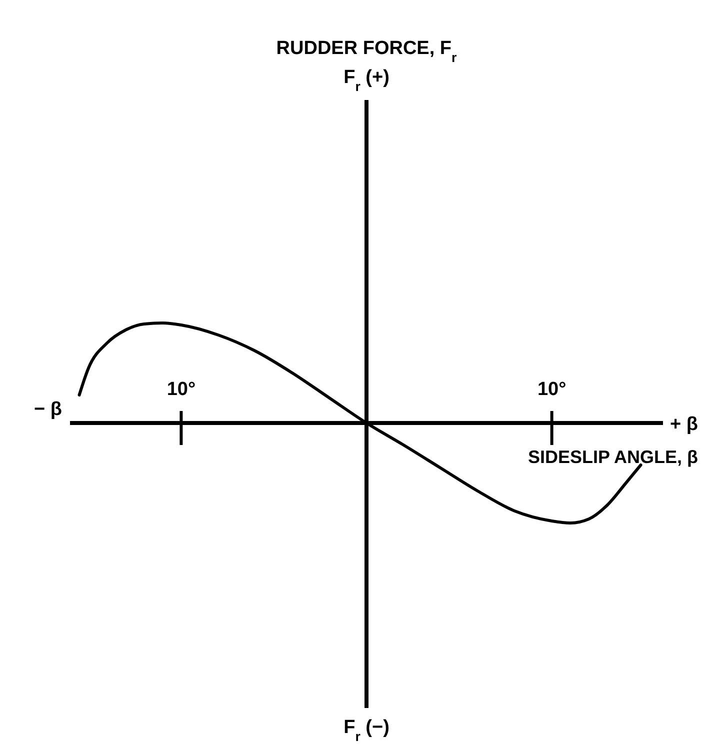 This screenshot has height=749, width=714. I want to click on text: F$_{r}$ (+), so click(367, 80).